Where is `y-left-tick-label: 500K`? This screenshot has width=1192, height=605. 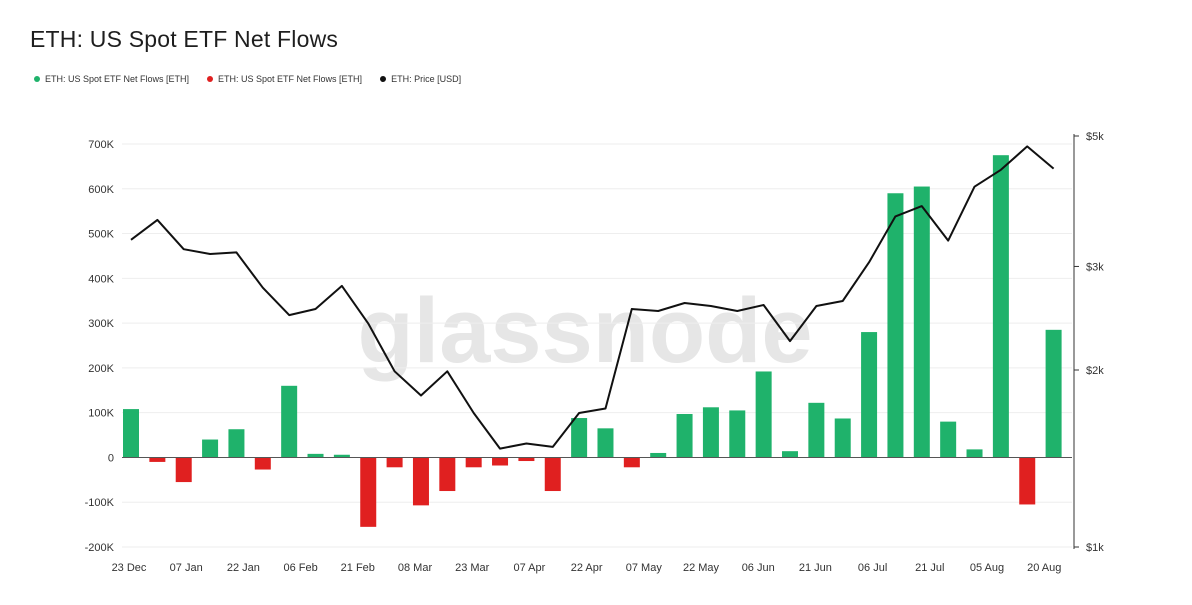
y-left-tick-label: 500K is located at coordinates (101, 235).